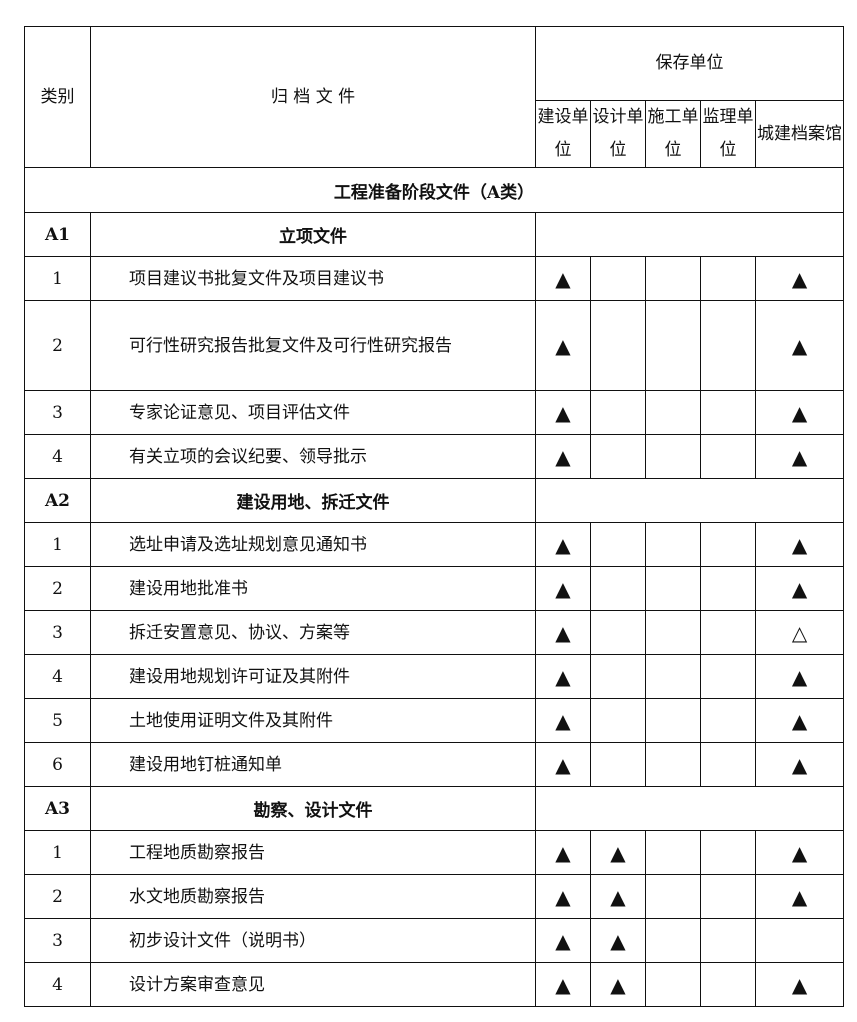  I want to click on group-title: 勘察、设计文件, so click(313, 808).